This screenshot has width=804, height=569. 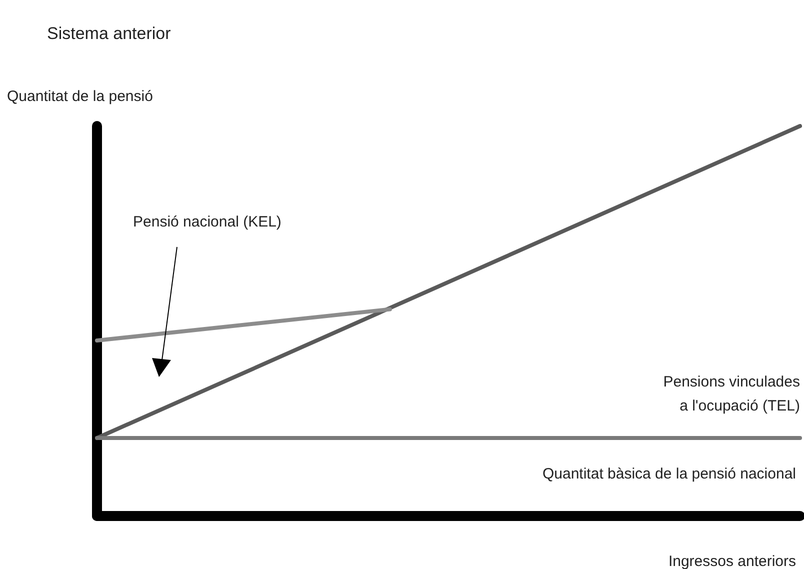 I want to click on y-axis-title: Quantitat de la pensió, so click(x=80, y=96).